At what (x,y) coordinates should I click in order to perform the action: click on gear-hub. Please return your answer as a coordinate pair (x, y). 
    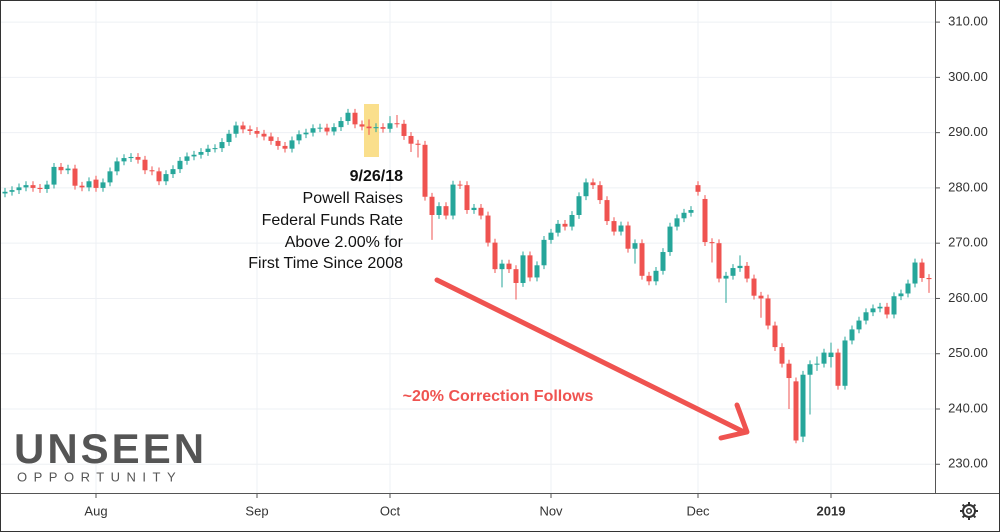
    Looking at the image, I should click on (969, 511).